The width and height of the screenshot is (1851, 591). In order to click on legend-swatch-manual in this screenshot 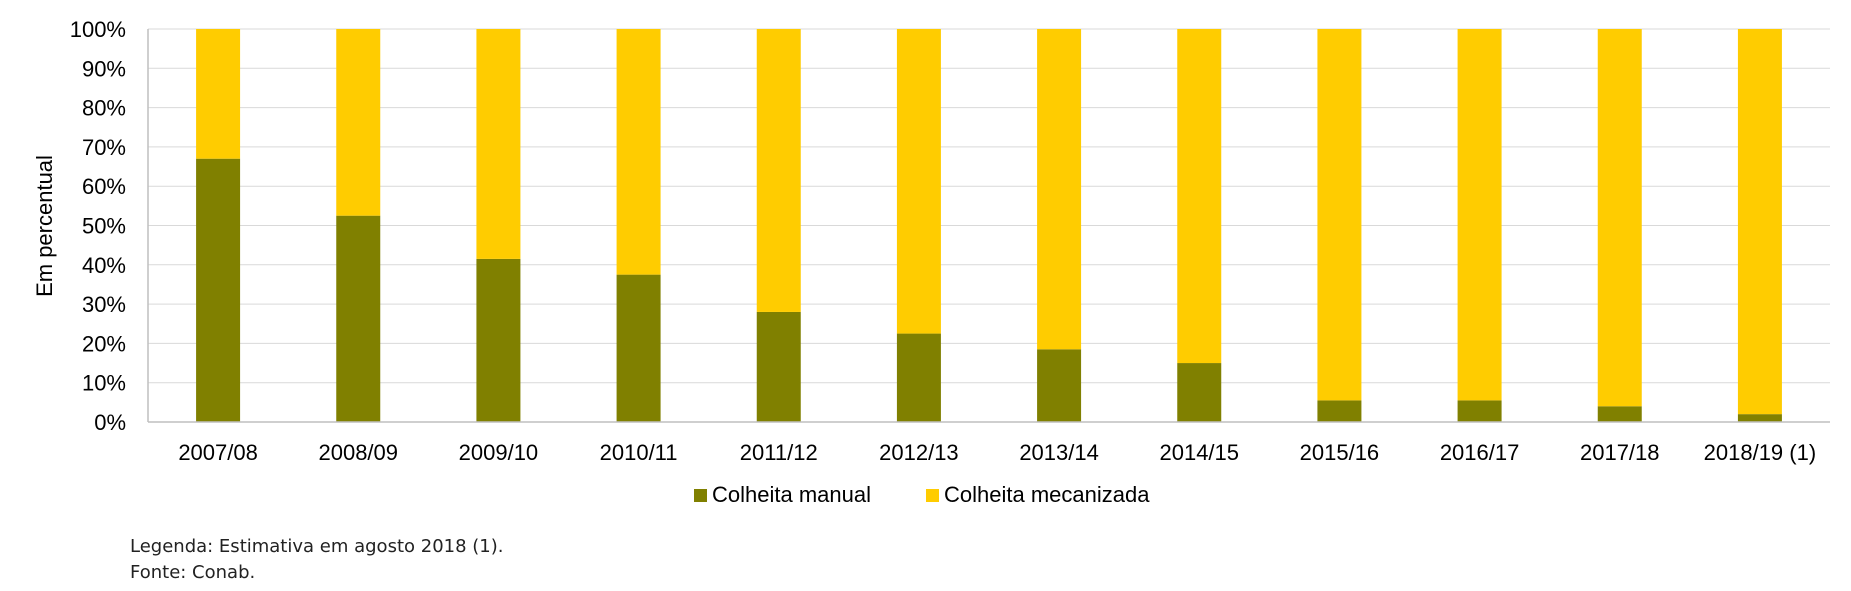, I will do `click(700, 495)`.